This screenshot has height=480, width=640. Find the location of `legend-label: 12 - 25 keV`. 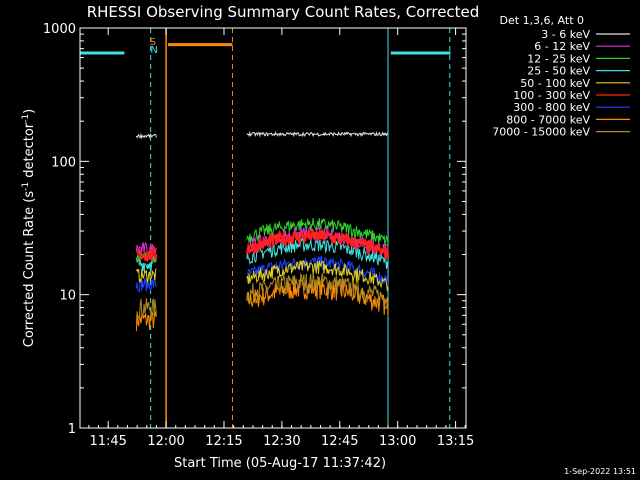

legend-label: 12 - 25 keV is located at coordinates (558, 58).